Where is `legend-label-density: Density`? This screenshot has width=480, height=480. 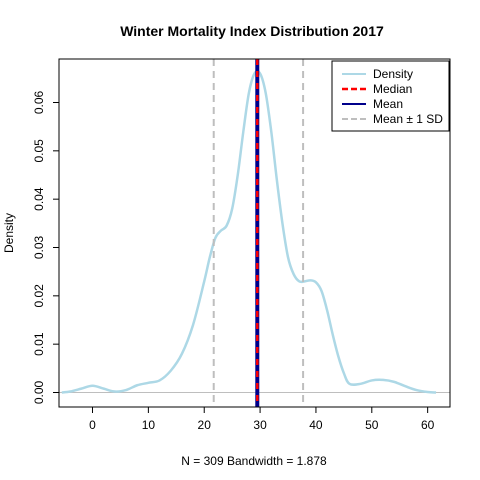 legend-label-density: Density is located at coordinates (393, 74).